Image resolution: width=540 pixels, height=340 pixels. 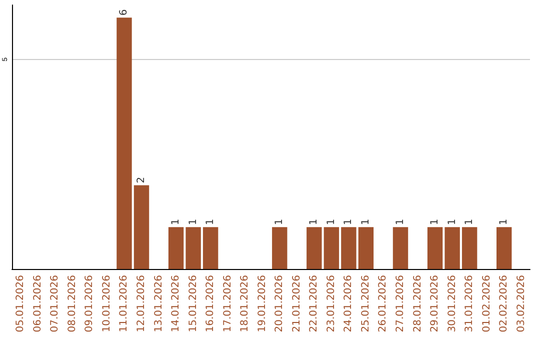 I want to click on x-tick-label: 16.01.2026, so click(x=210, y=303).